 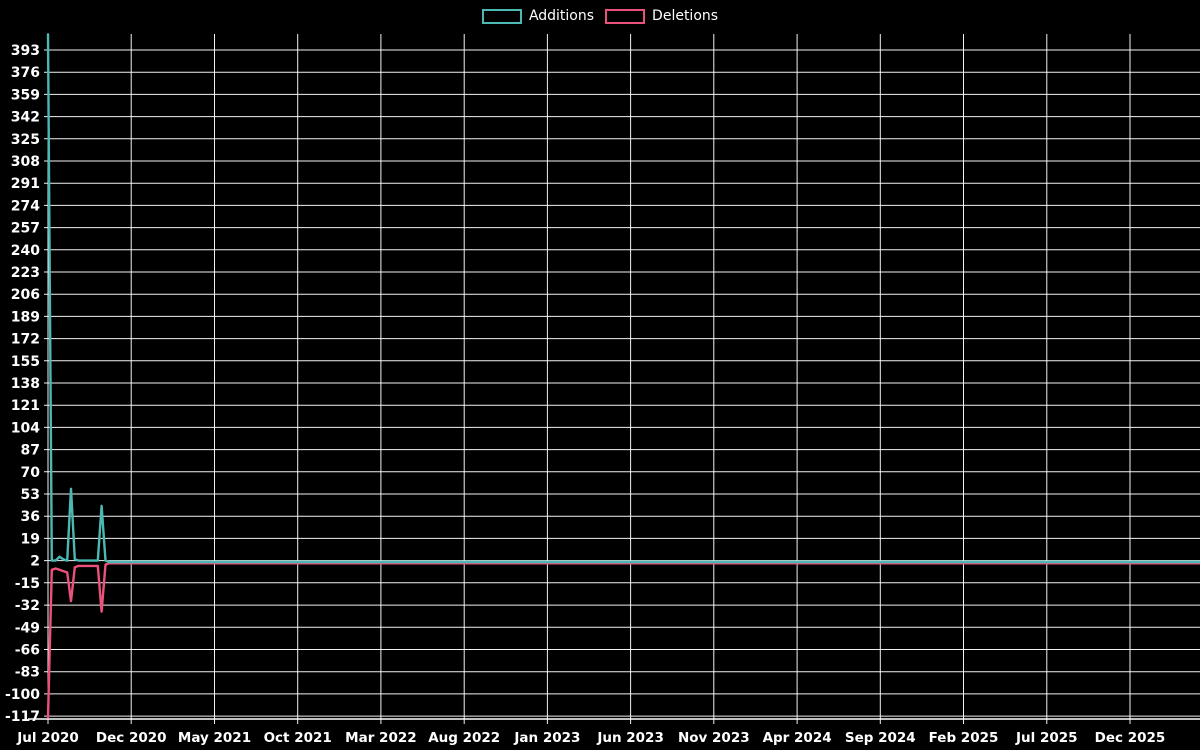 I want to click on y-axis-tick-label: 393, so click(x=25, y=51).